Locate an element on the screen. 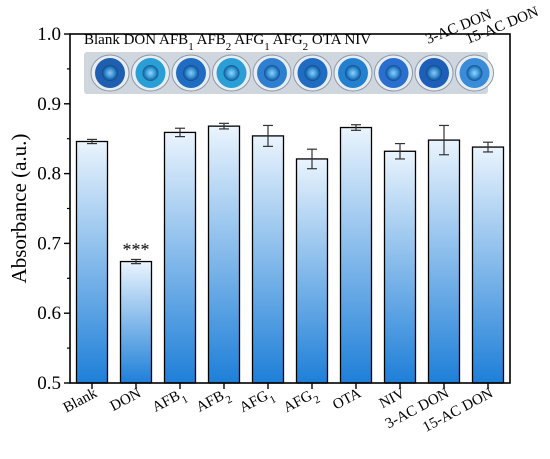  x-category-label: Blank is located at coordinates (81, 400).